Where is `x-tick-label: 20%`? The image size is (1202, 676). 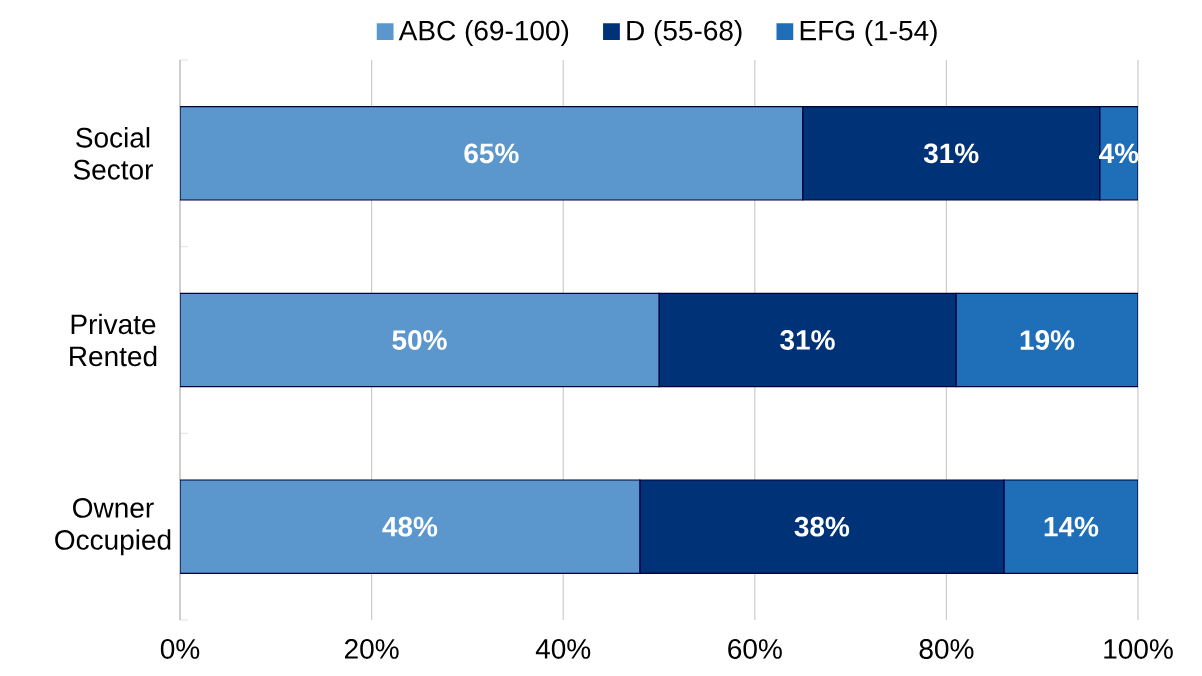
x-tick-label: 20% is located at coordinates (371, 649).